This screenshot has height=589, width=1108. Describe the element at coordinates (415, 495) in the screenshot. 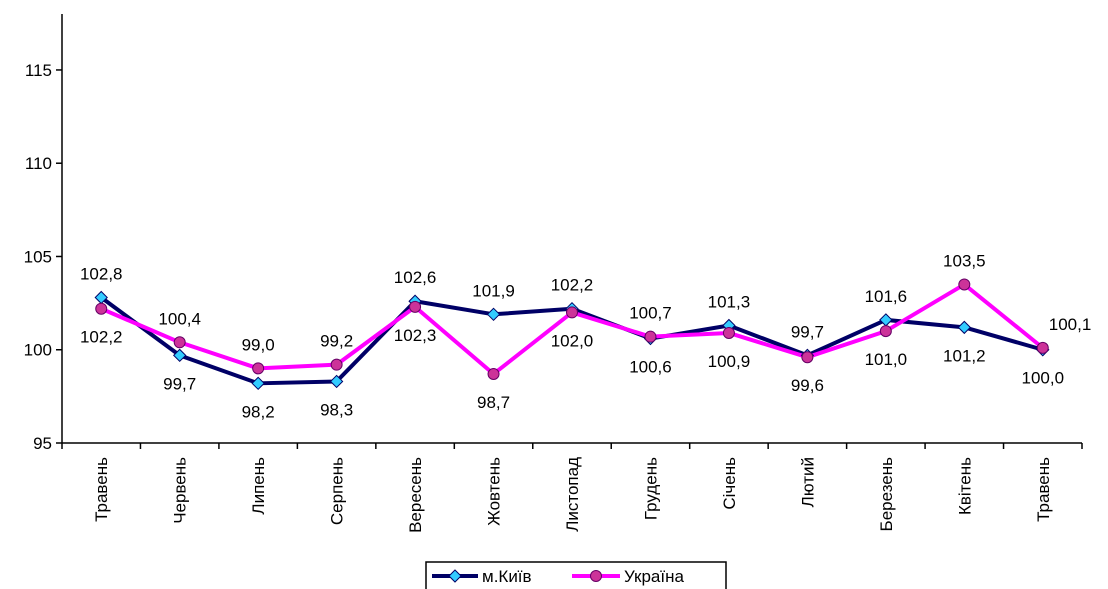

I see `x-tick-label: Вересень` at that location.